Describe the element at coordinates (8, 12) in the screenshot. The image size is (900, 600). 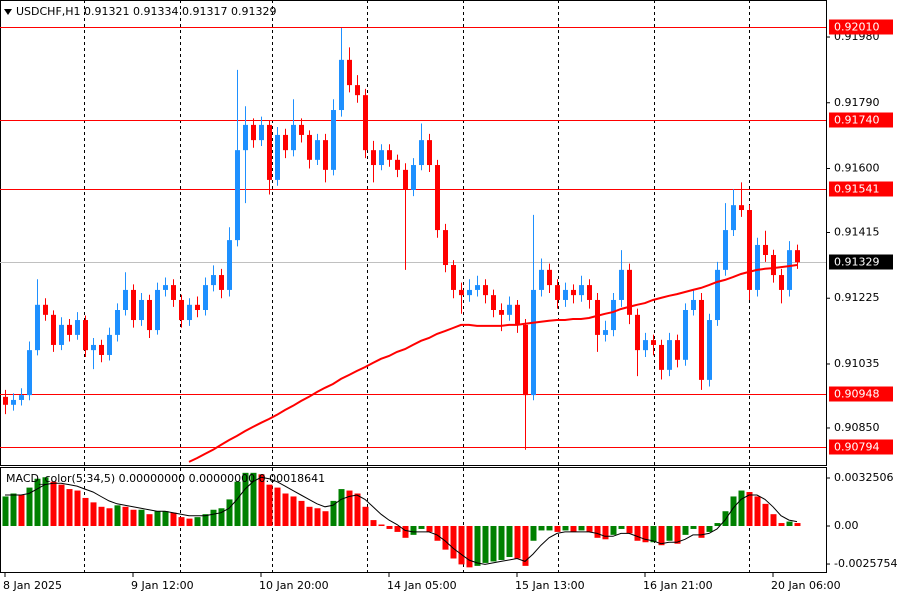
I see `symbol-menu-arrow` at that location.